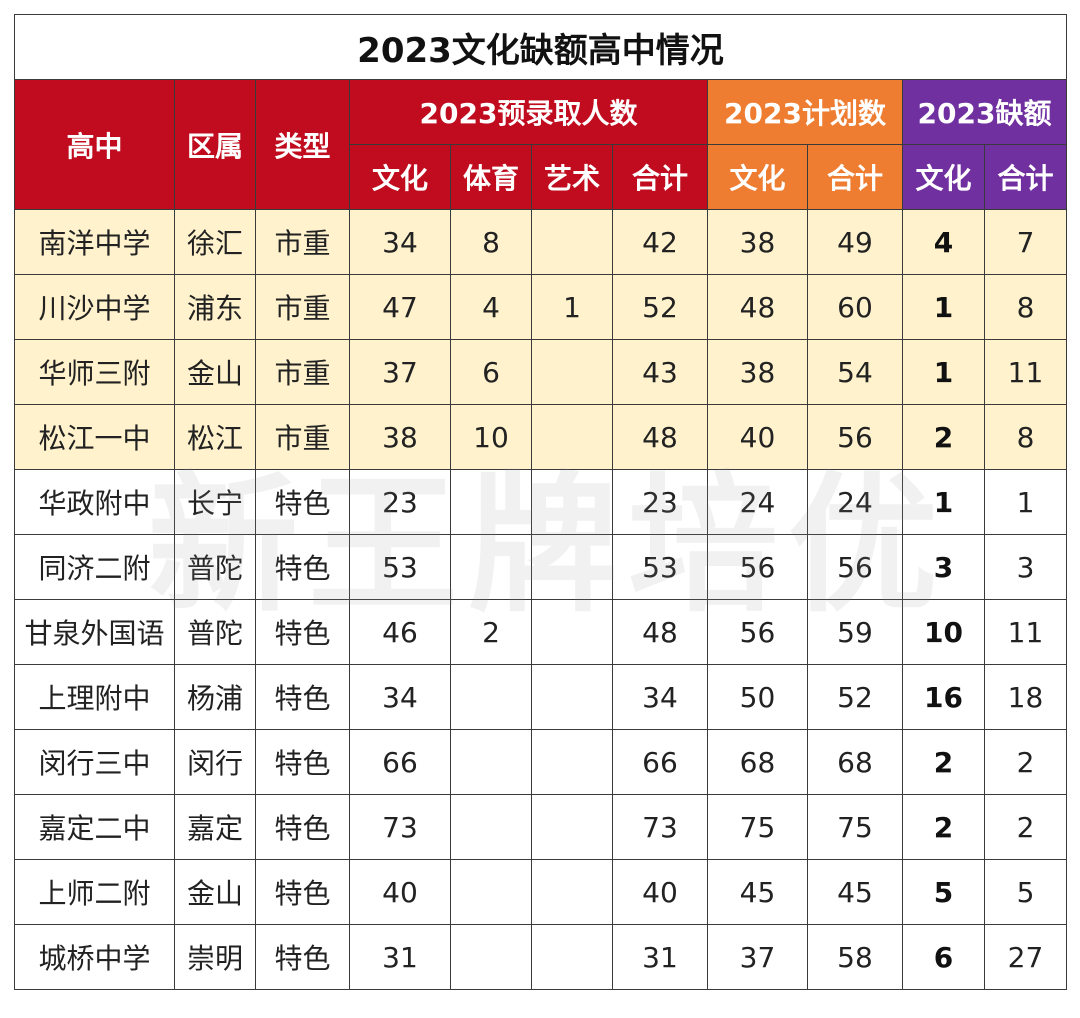  I want to click on cell-plan-culture: 24, so click(757, 502).